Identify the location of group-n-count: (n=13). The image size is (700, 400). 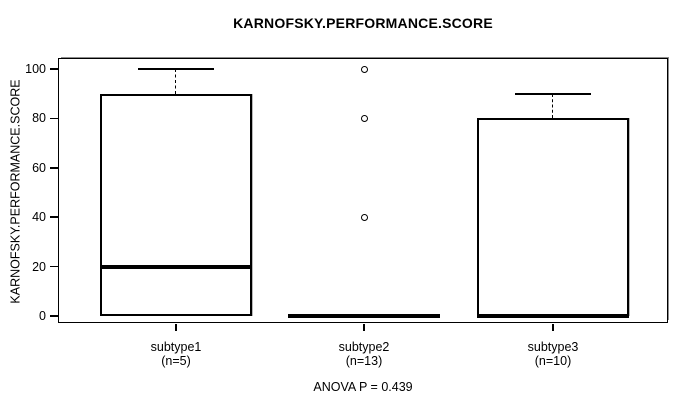
(364, 361).